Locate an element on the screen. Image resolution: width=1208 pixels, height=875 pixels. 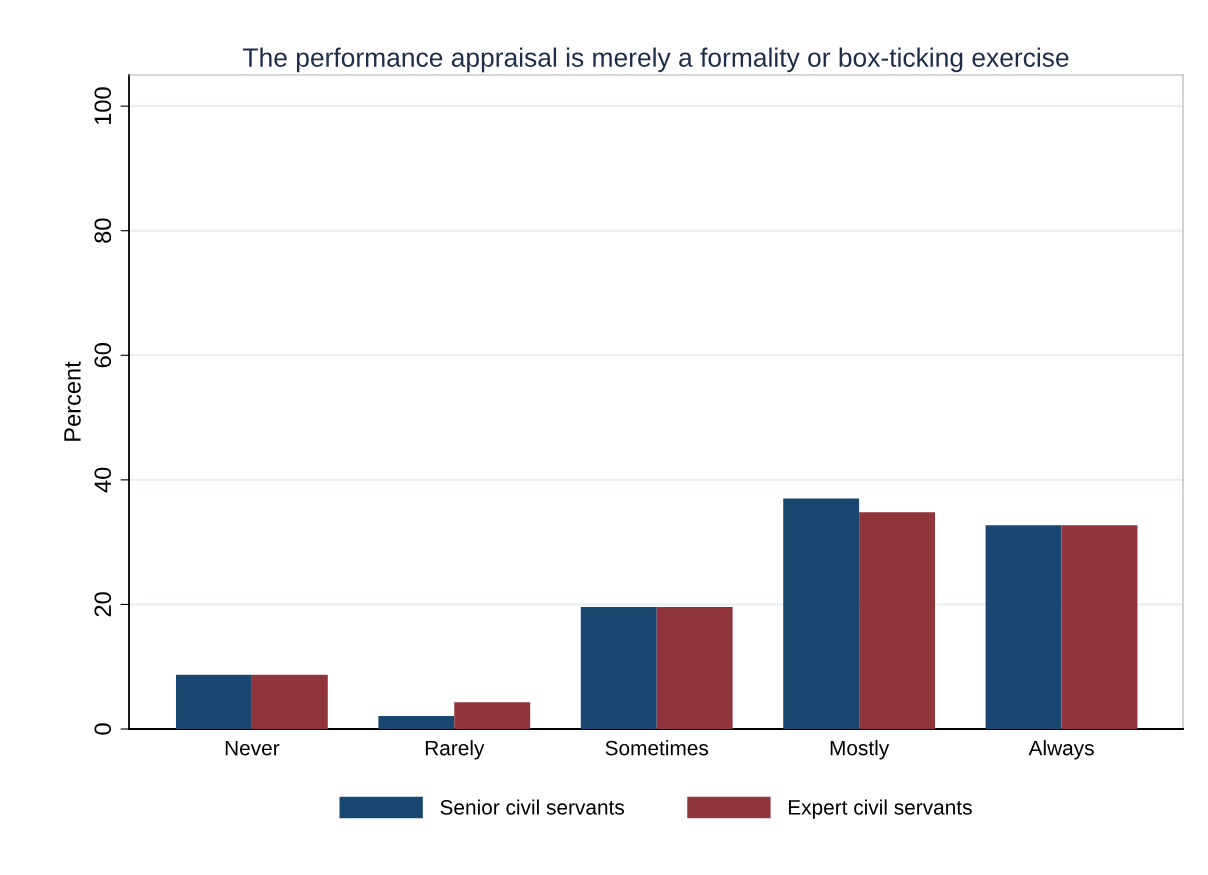
y-tick-label: 80 is located at coordinates (103, 230).